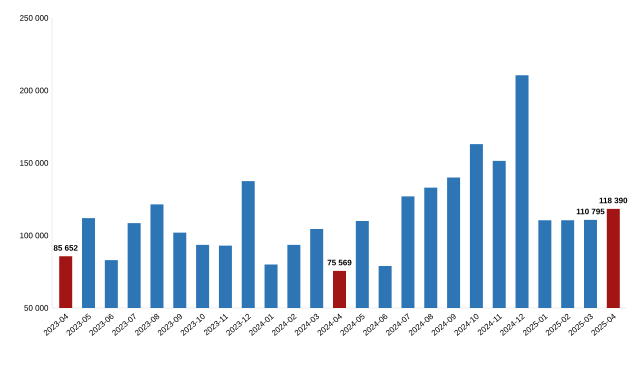 This screenshot has width=641, height=380. What do you see at coordinates (340, 263) in the screenshot?
I see `data-label: 75 569` at bounding box center [340, 263].